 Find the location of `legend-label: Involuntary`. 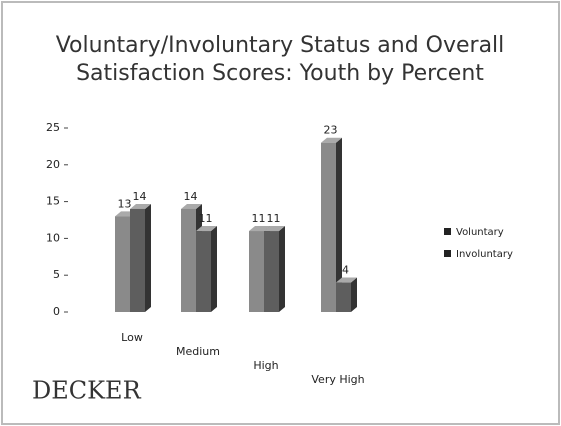

legend-label: Involuntary is located at coordinates (484, 254).